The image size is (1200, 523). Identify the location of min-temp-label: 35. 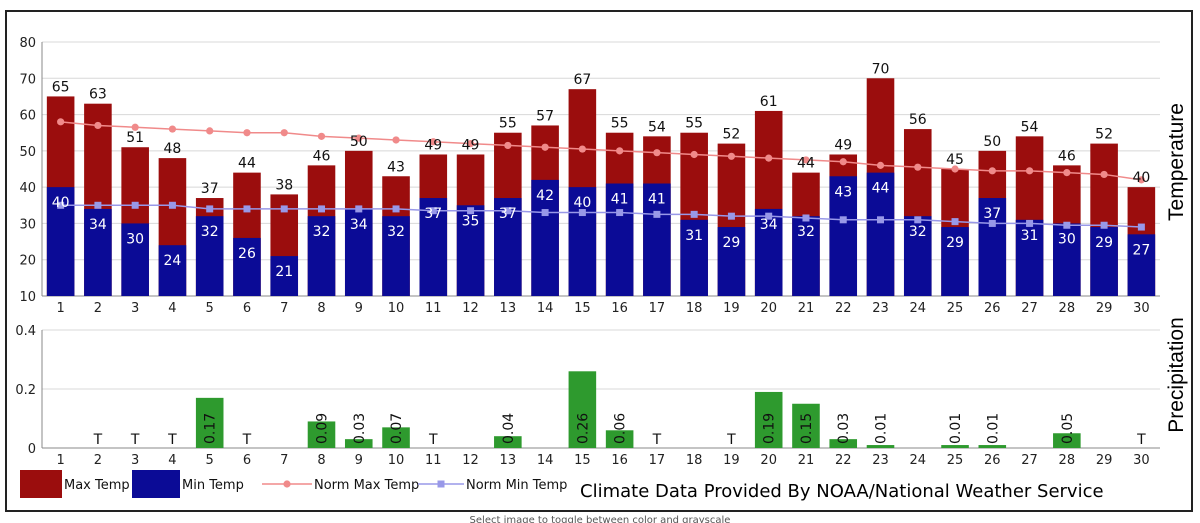
(471, 221).